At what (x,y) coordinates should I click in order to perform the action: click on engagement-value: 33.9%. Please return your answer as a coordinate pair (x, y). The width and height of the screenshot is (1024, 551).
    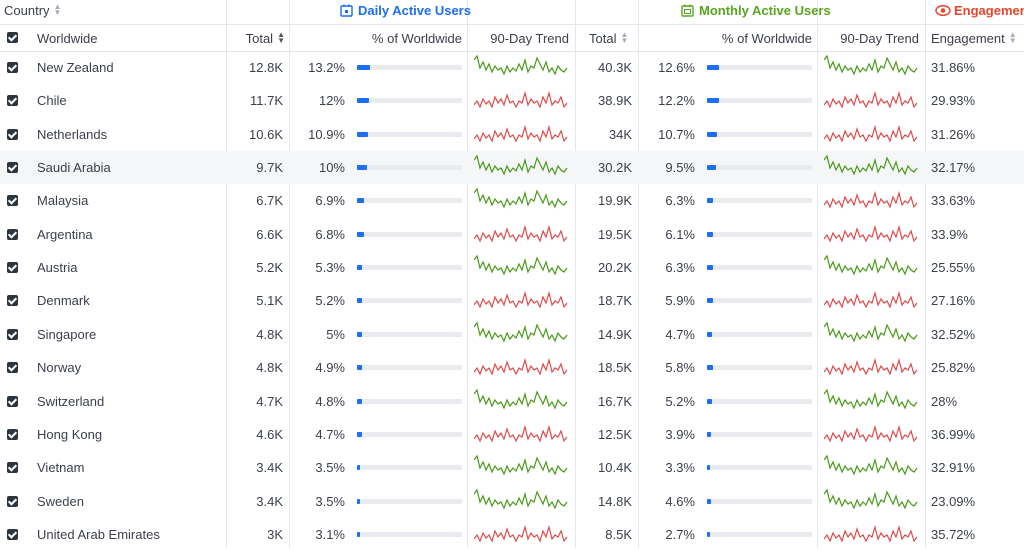
    Looking at the image, I should click on (949, 234).